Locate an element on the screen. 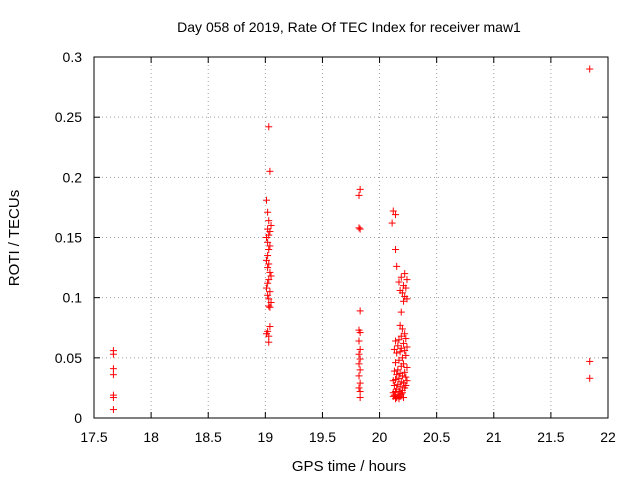 This screenshot has width=640, height=480. y-tick-label: 0.15 is located at coordinates (68, 238).